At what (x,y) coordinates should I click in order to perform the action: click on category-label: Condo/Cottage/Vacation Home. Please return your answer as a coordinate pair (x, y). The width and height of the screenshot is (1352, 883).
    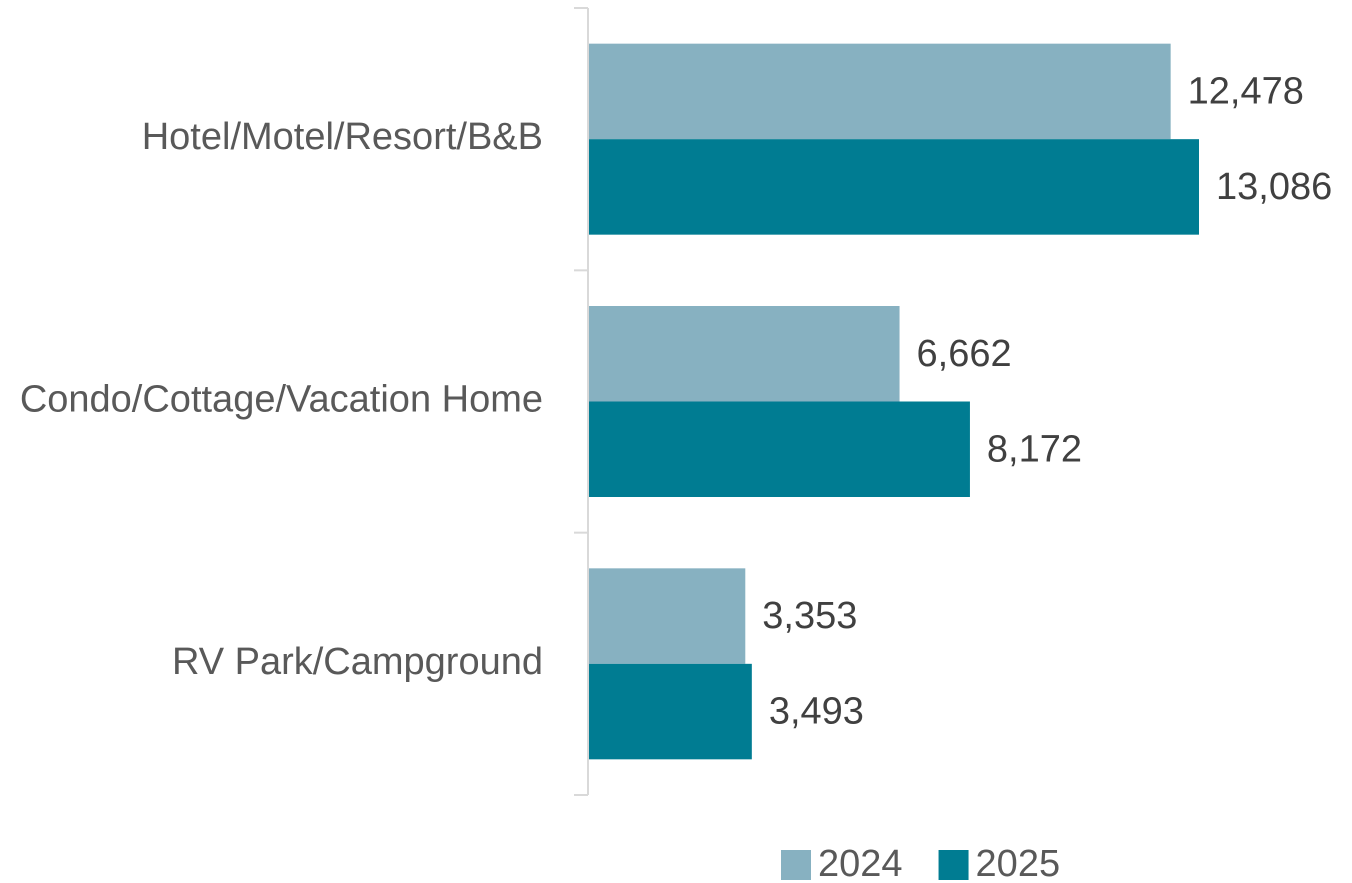
    Looking at the image, I should click on (281, 400).